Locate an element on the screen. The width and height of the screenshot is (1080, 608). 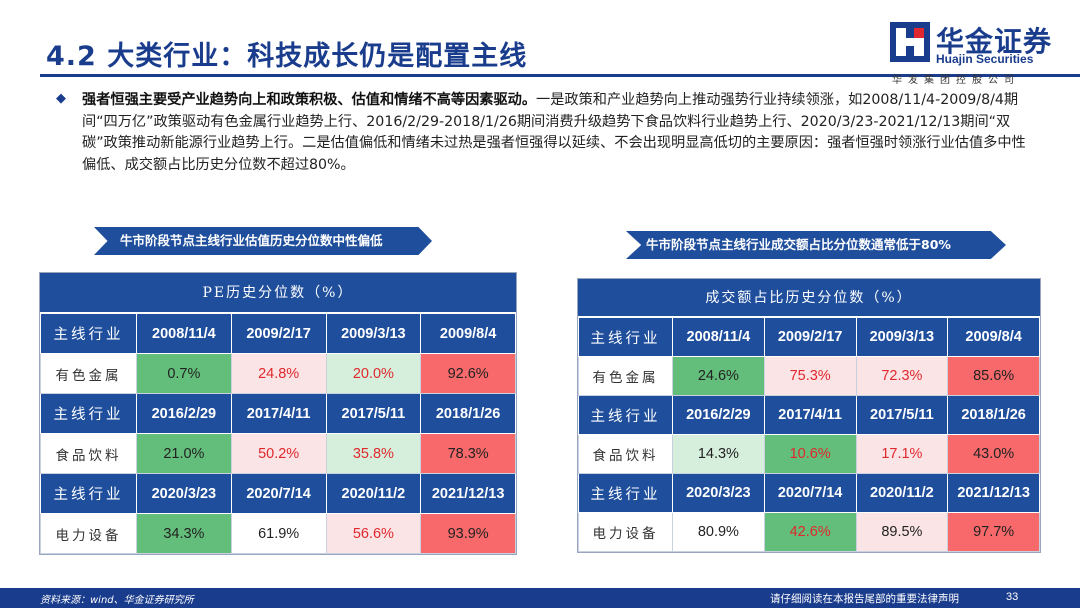
percentile-value-cell: 78.3% is located at coordinates (468, 453).